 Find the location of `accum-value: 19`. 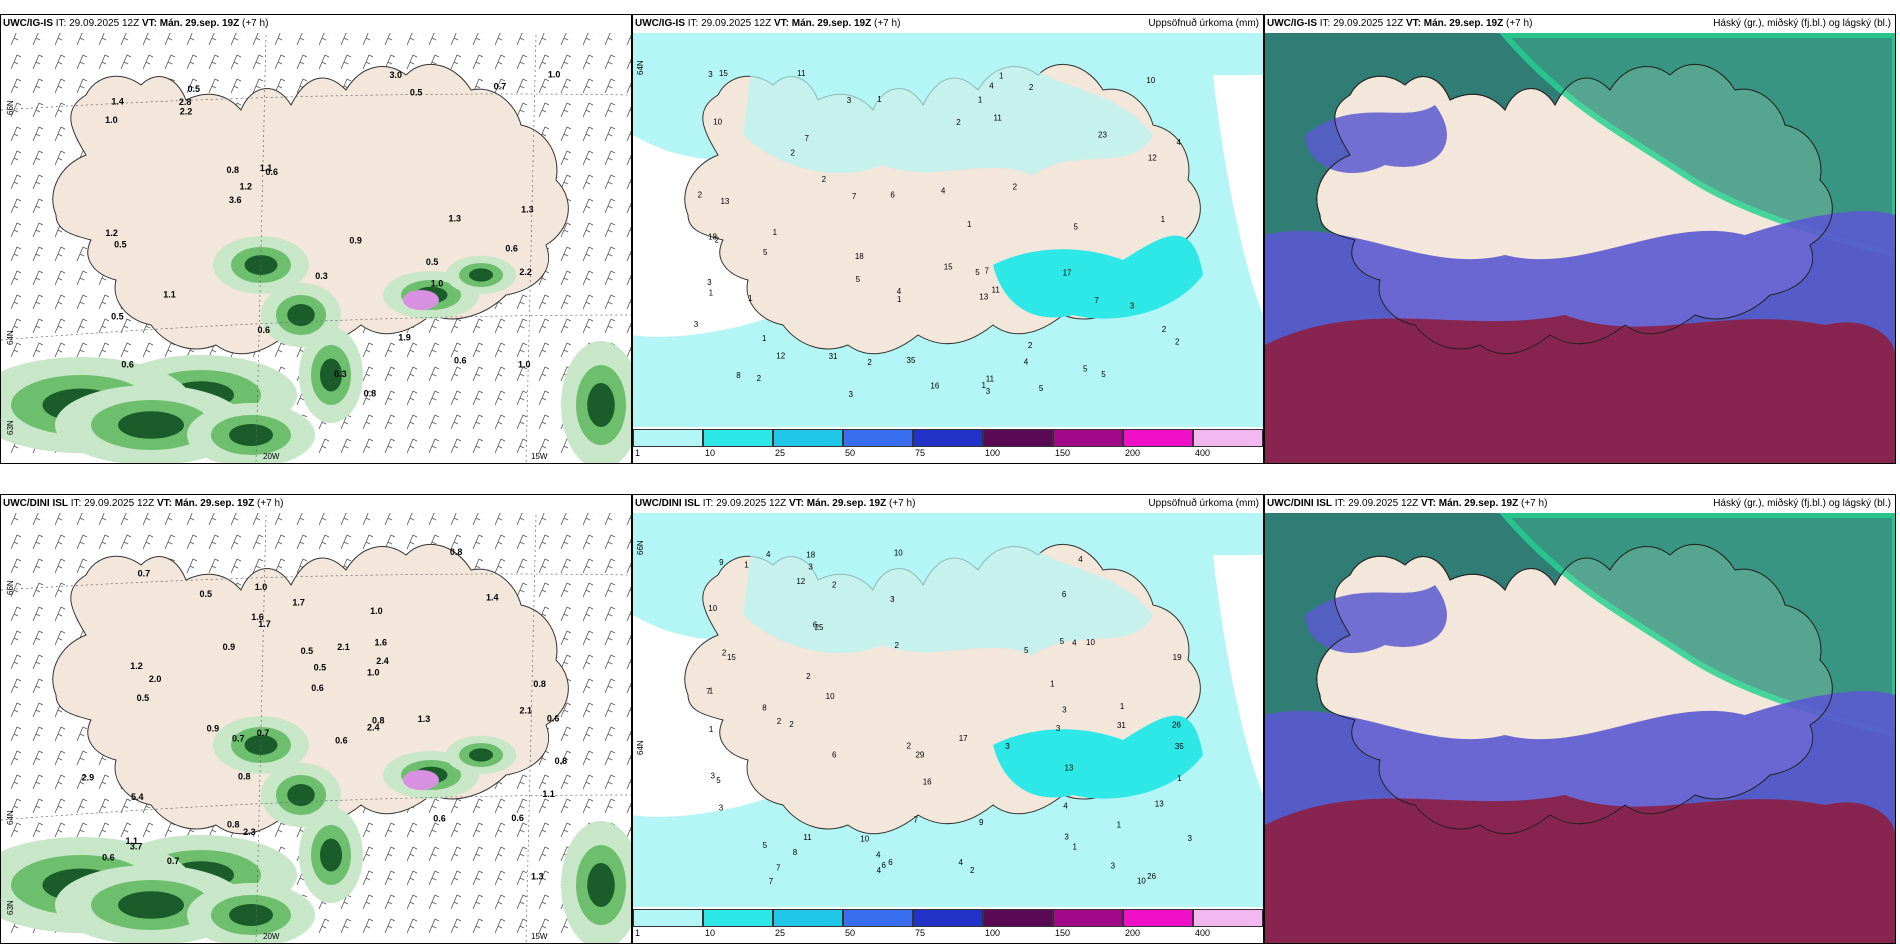

accum-value: 19 is located at coordinates (1177, 657).